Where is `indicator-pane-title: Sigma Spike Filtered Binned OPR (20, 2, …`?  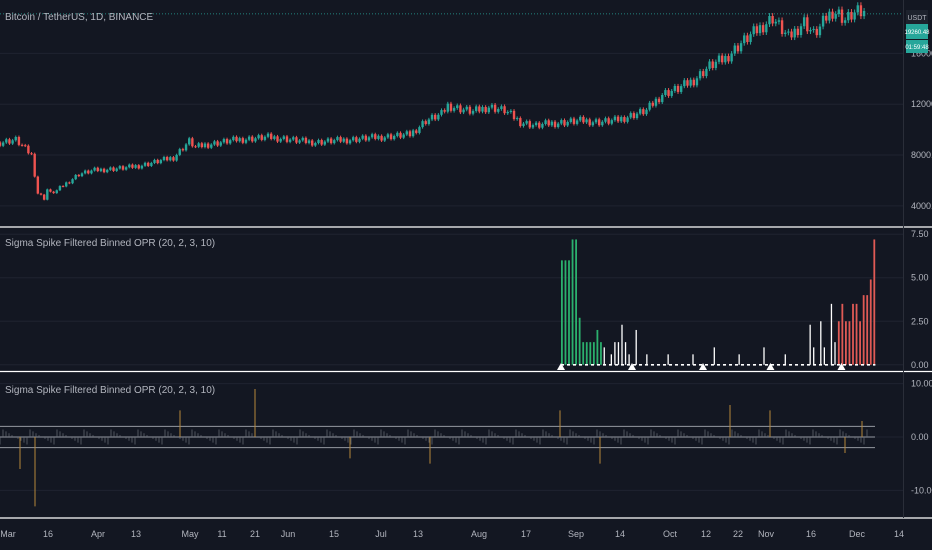 indicator-pane-title: Sigma Spike Filtered Binned OPR (20, 2, … is located at coordinates (110, 243).